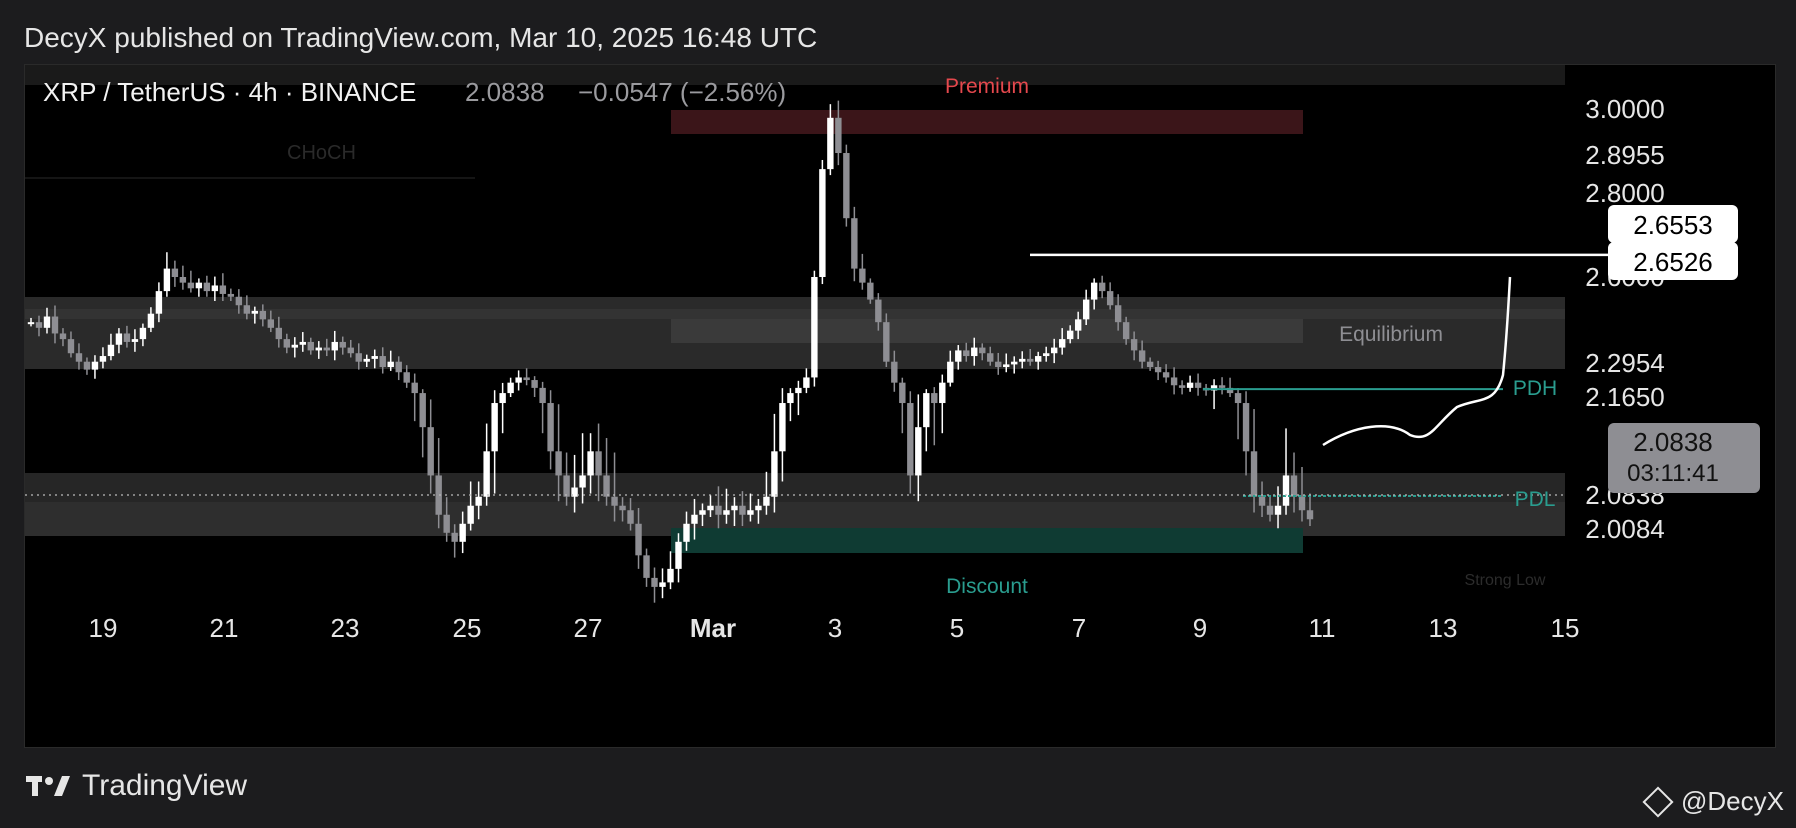  What do you see at coordinates (165, 785) in the screenshot?
I see `footer-brand: TradingView` at bounding box center [165, 785].